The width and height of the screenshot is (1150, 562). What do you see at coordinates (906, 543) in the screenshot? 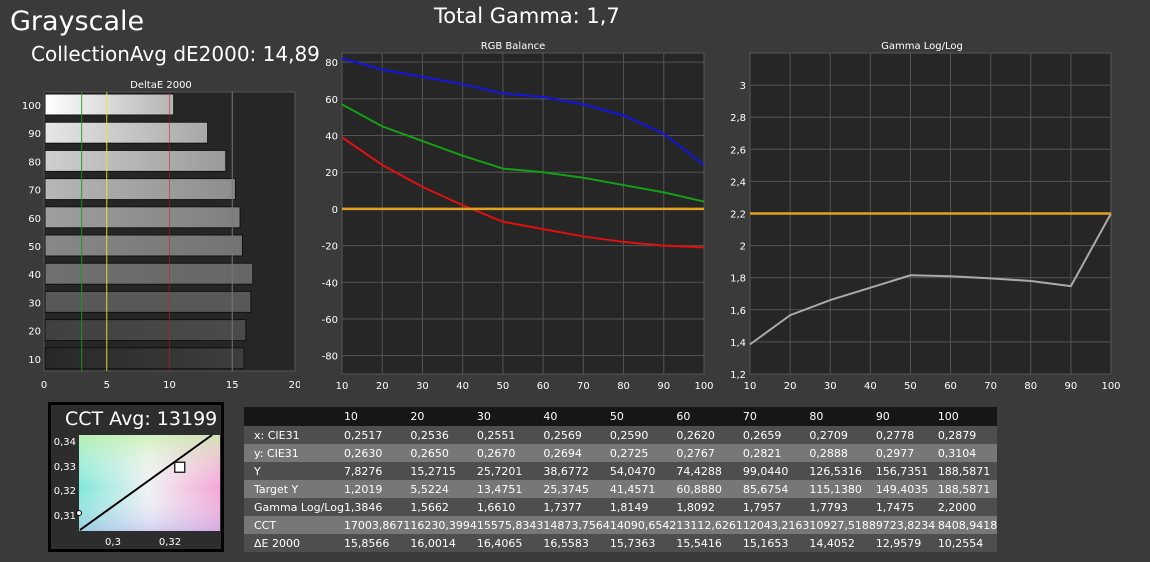
I see `table-cell: 12,9579` at bounding box center [906, 543].